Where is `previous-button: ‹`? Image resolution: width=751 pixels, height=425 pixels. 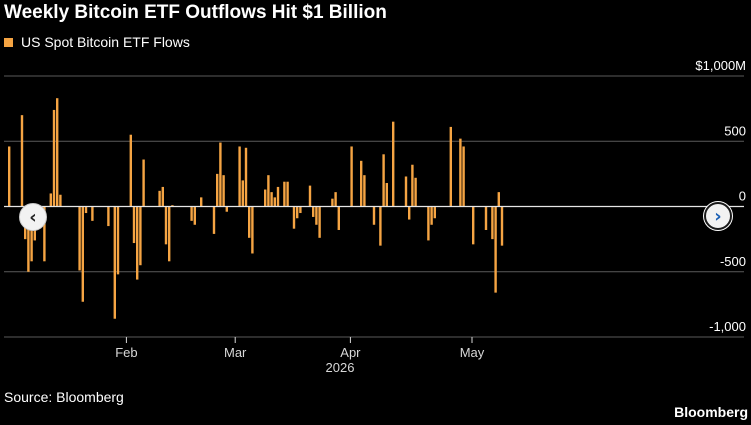
previous-button: ‹ is located at coordinates (33, 217).